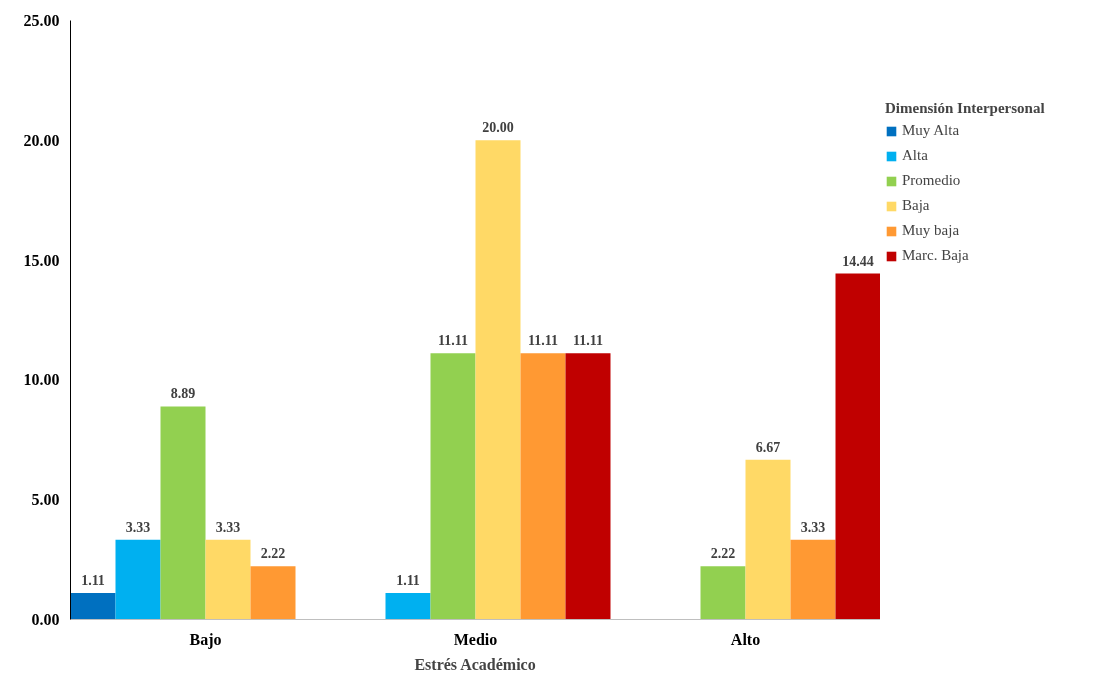 This screenshot has height=683, width=1119. I want to click on y-tick-label: 10.00, so click(41, 380).